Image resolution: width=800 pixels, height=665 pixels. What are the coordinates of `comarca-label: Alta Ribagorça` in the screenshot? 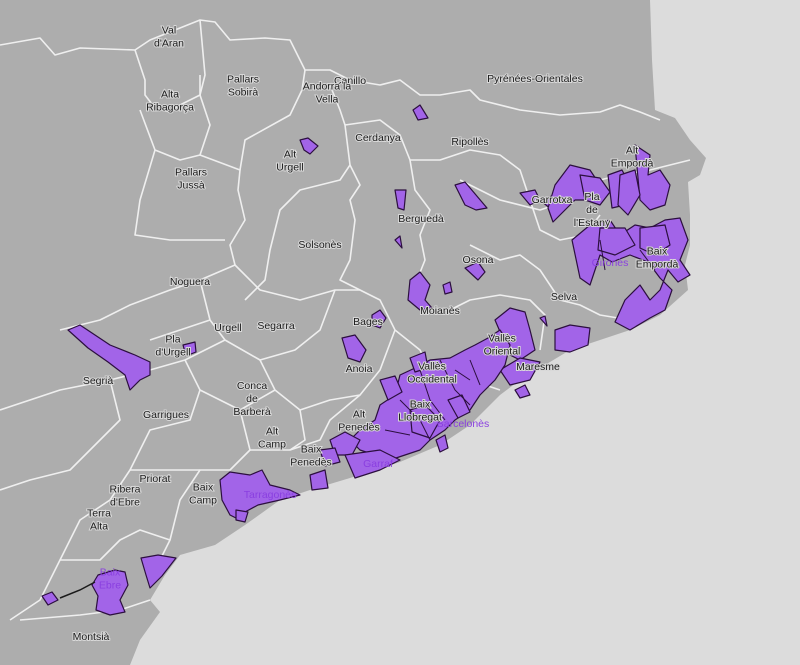 It's located at (170, 101).